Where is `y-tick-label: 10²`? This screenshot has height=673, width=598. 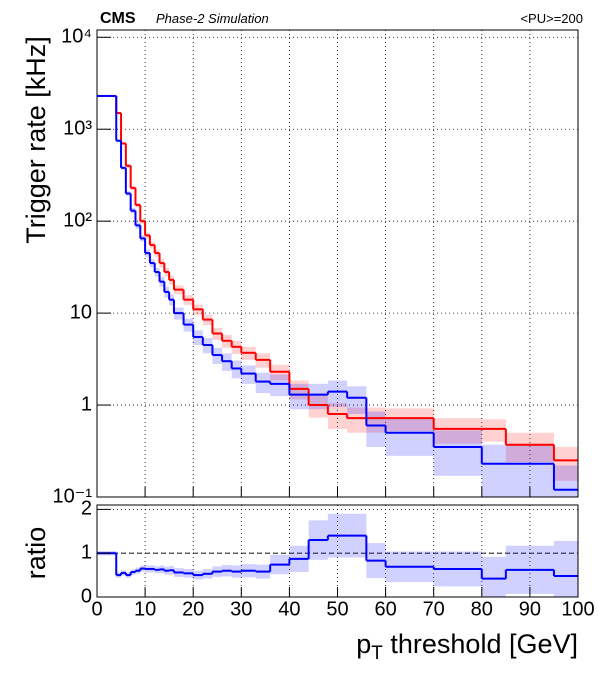 y-tick-label: 10² is located at coordinates (77, 220).